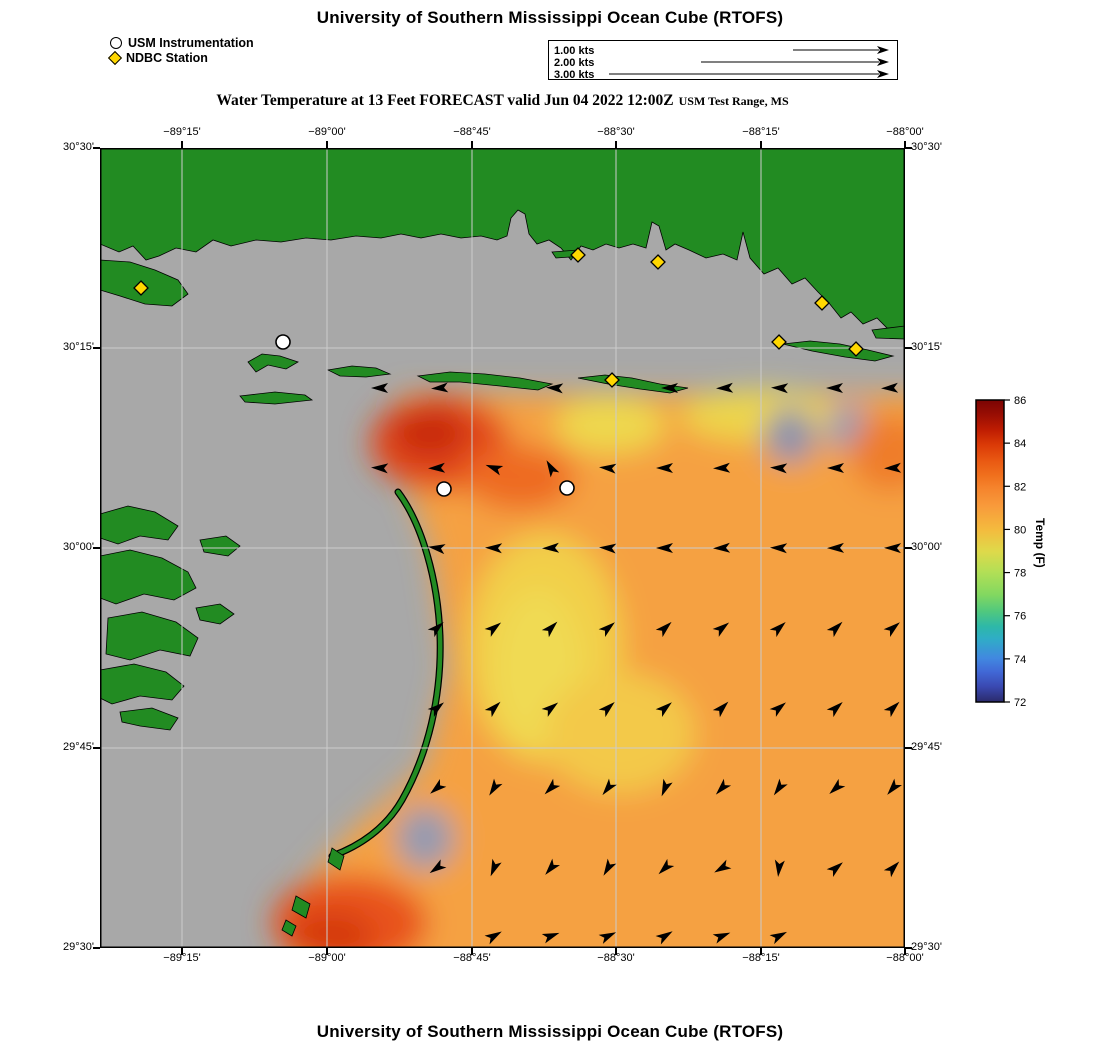 The image size is (1100, 1050). Describe the element at coordinates (180, 57) in the screenshot. I see `legend-item-ndbc: NDBC Station` at that location.